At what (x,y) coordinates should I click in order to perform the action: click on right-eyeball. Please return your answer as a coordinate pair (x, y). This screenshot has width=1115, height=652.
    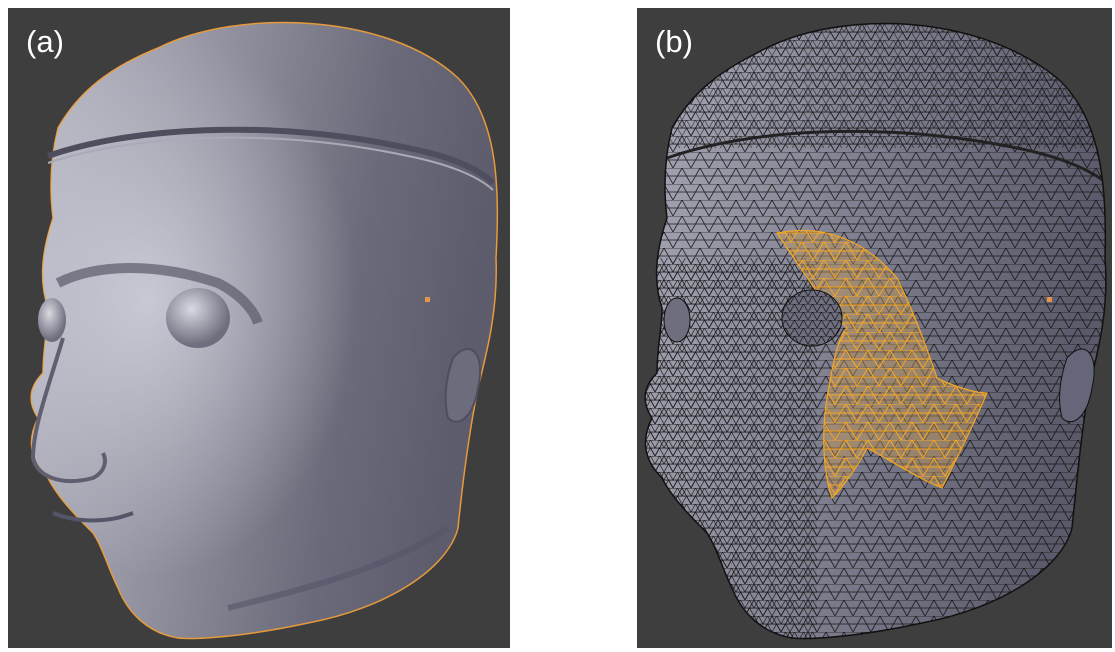
    Looking at the image, I should click on (198, 318).